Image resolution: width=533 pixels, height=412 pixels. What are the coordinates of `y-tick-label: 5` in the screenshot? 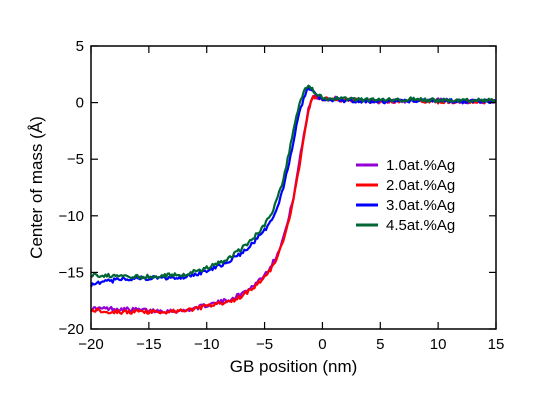 It's located at (80, 46).